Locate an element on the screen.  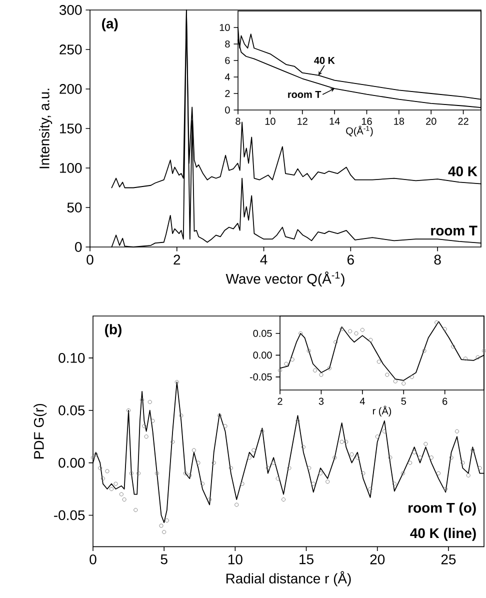
x-tick-label: 4 is located at coordinates (362, 401).